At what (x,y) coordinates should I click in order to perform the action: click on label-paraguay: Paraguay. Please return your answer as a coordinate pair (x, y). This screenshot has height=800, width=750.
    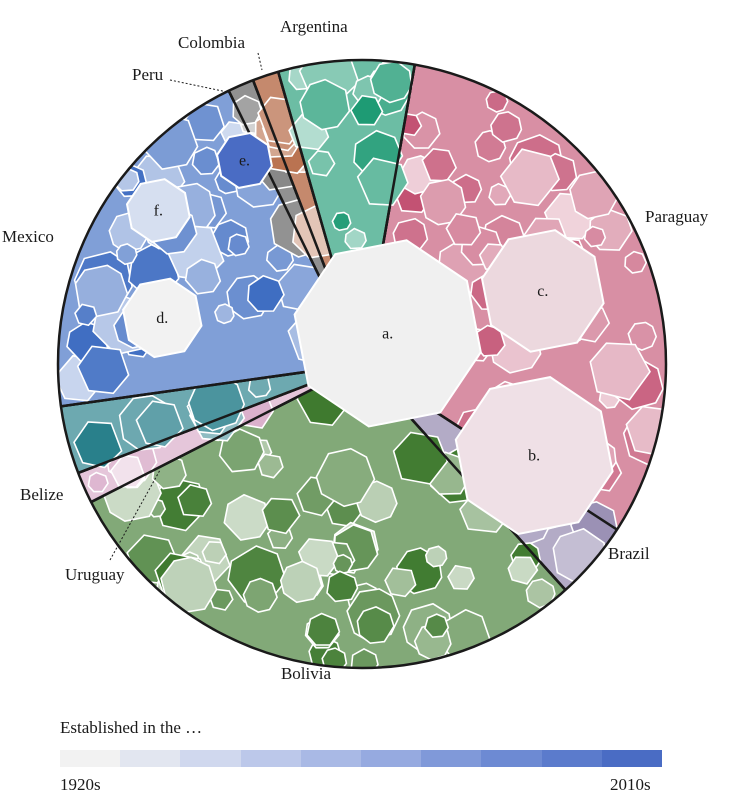
    Looking at the image, I should click on (677, 216).